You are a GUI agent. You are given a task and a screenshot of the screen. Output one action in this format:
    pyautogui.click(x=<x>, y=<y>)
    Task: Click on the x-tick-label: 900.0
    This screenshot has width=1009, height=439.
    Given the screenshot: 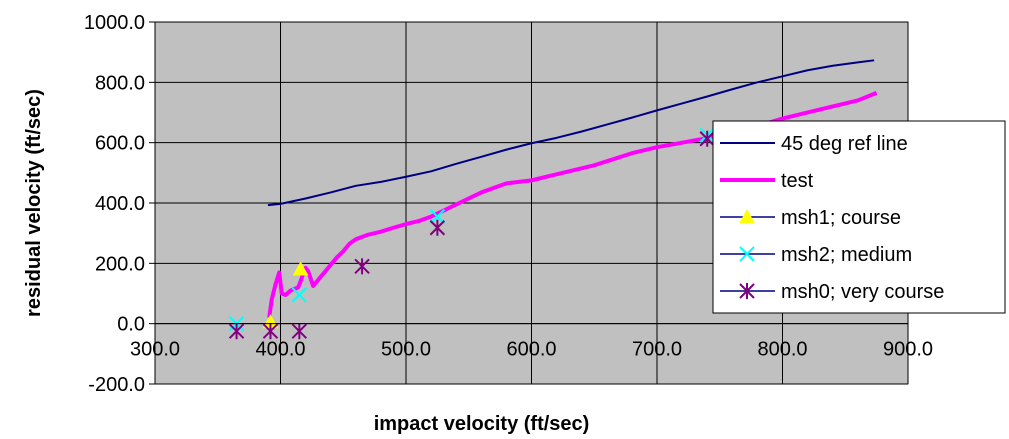 What is the action you would take?
    pyautogui.click(x=908, y=350)
    